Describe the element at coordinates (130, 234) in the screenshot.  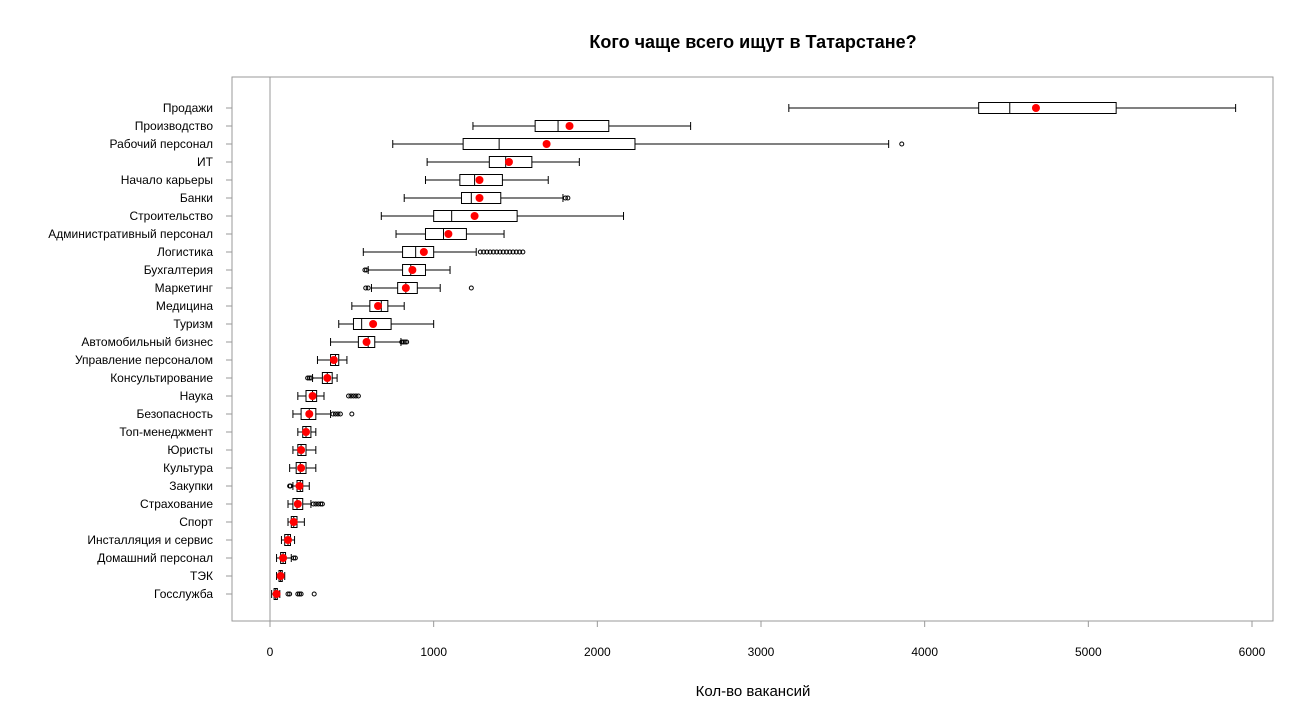
I see `category-label: Административный персонал` at that location.